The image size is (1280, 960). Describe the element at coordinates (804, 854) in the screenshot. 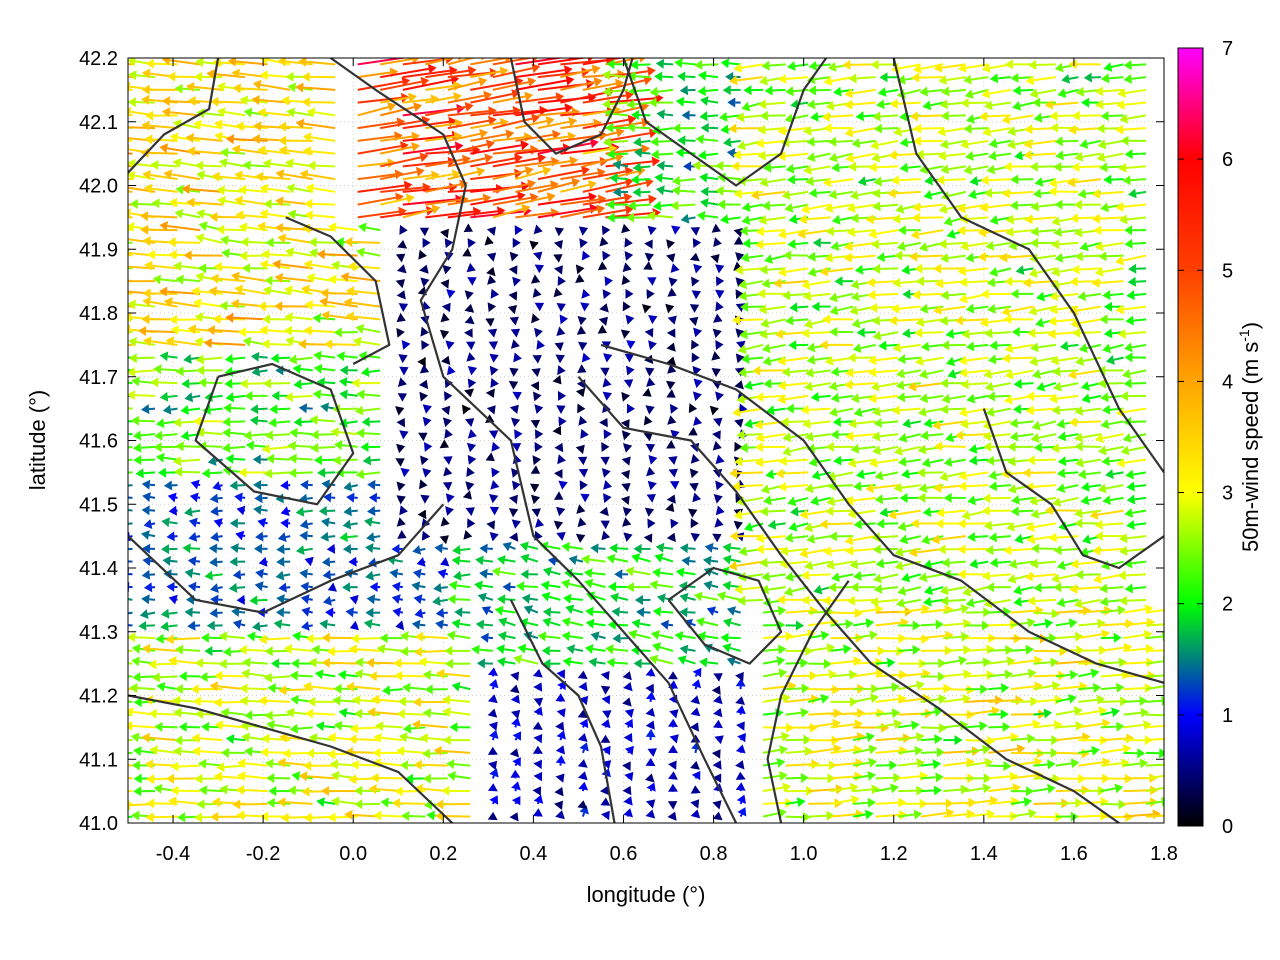

I see `x-tick-label: 1.0` at that location.